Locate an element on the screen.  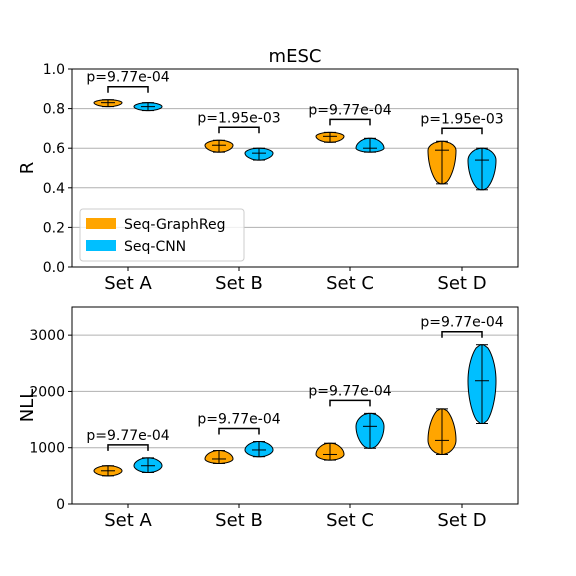
legend-label: Seq-GraphReg is located at coordinates (175, 225).